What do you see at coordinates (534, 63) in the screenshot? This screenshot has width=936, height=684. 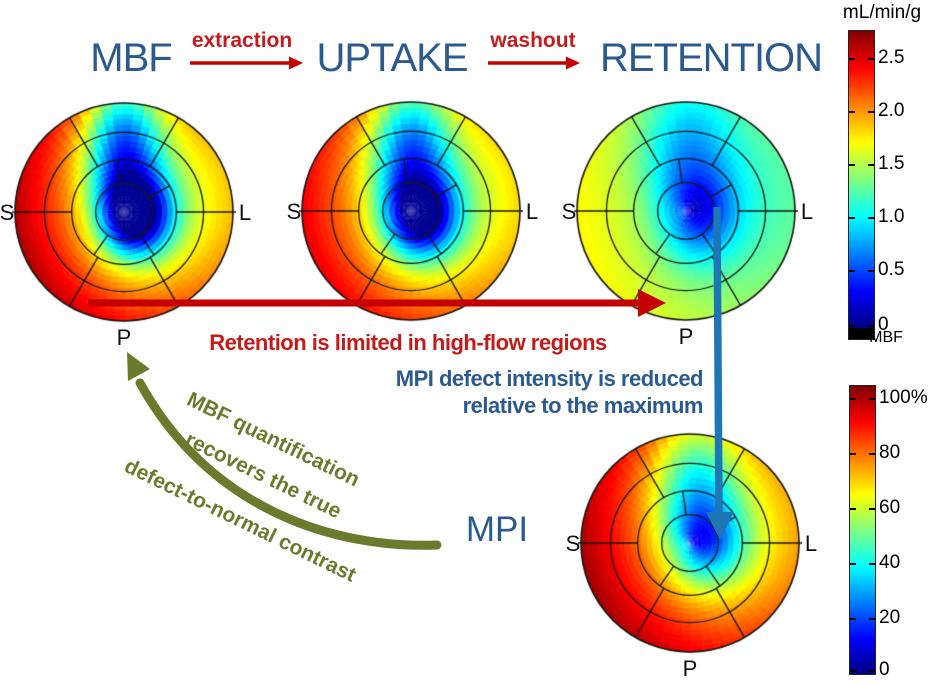 I see `washout-arrow` at bounding box center [534, 63].